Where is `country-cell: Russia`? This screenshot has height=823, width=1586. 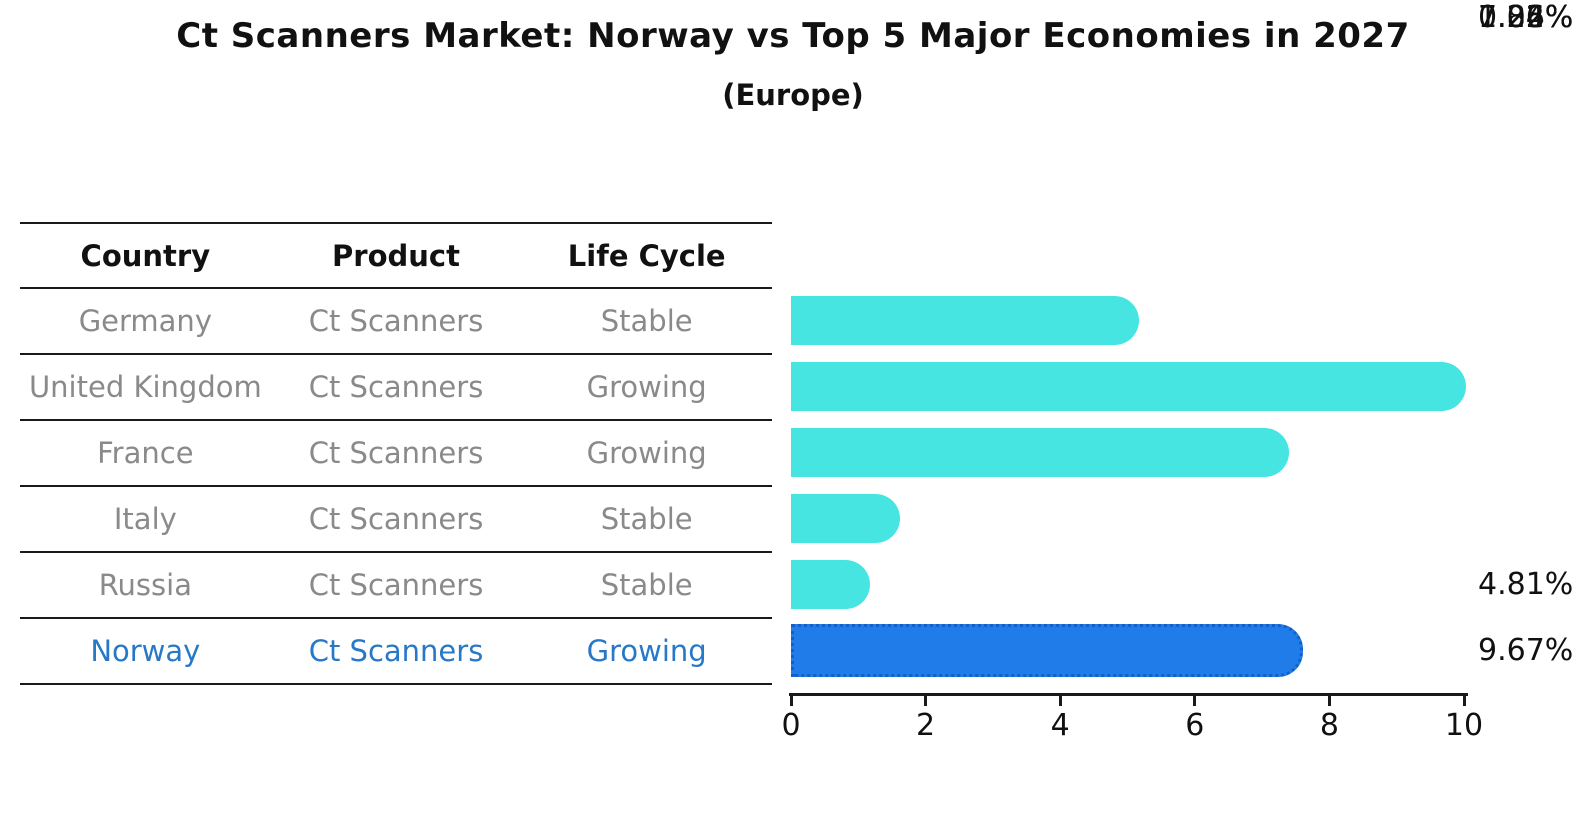
country-cell: Russia is located at coordinates (145, 585).